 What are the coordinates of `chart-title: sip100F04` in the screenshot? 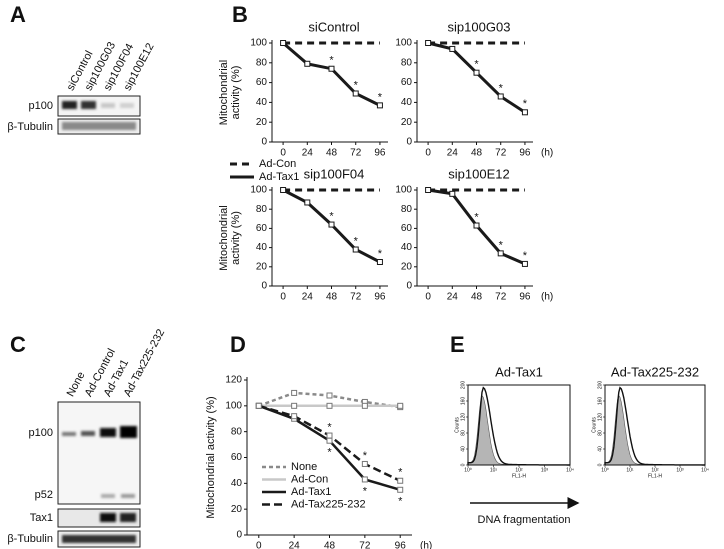 It's located at (334, 173).